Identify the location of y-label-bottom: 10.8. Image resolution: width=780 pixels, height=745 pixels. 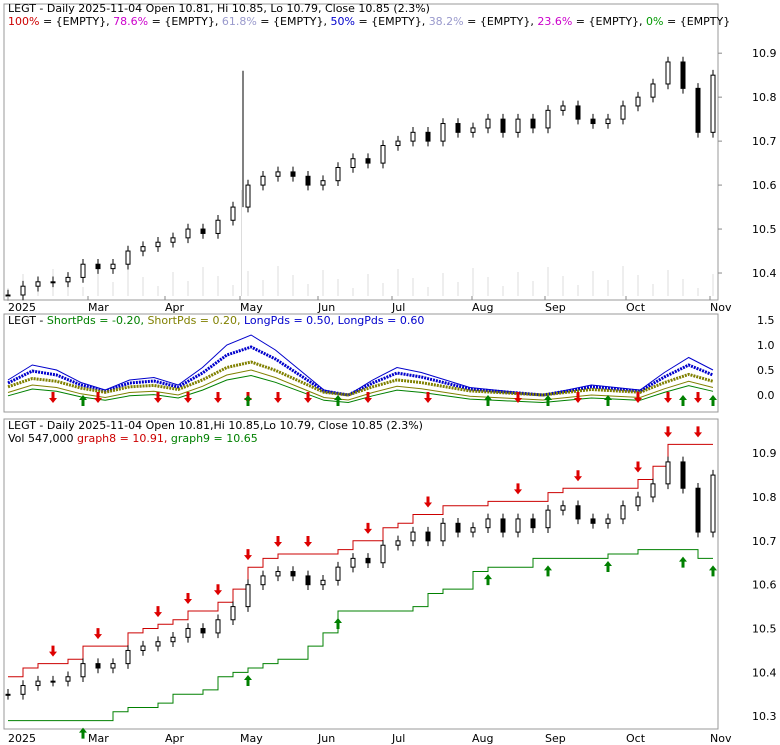
(764, 497).